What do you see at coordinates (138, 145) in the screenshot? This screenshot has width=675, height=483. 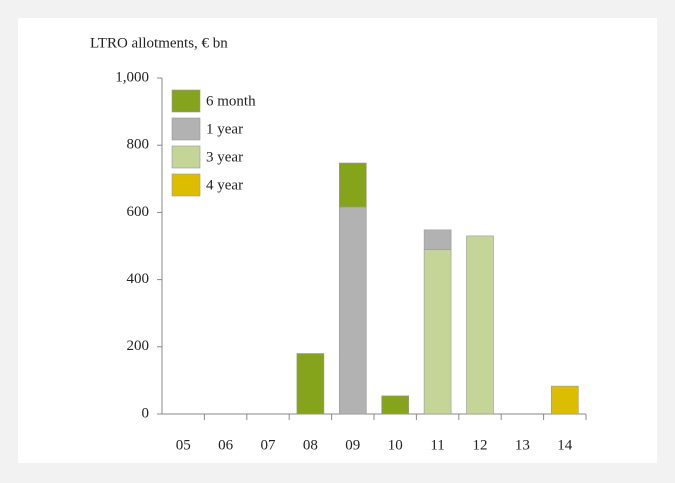 I see `y-tick-label: 800` at bounding box center [138, 145].